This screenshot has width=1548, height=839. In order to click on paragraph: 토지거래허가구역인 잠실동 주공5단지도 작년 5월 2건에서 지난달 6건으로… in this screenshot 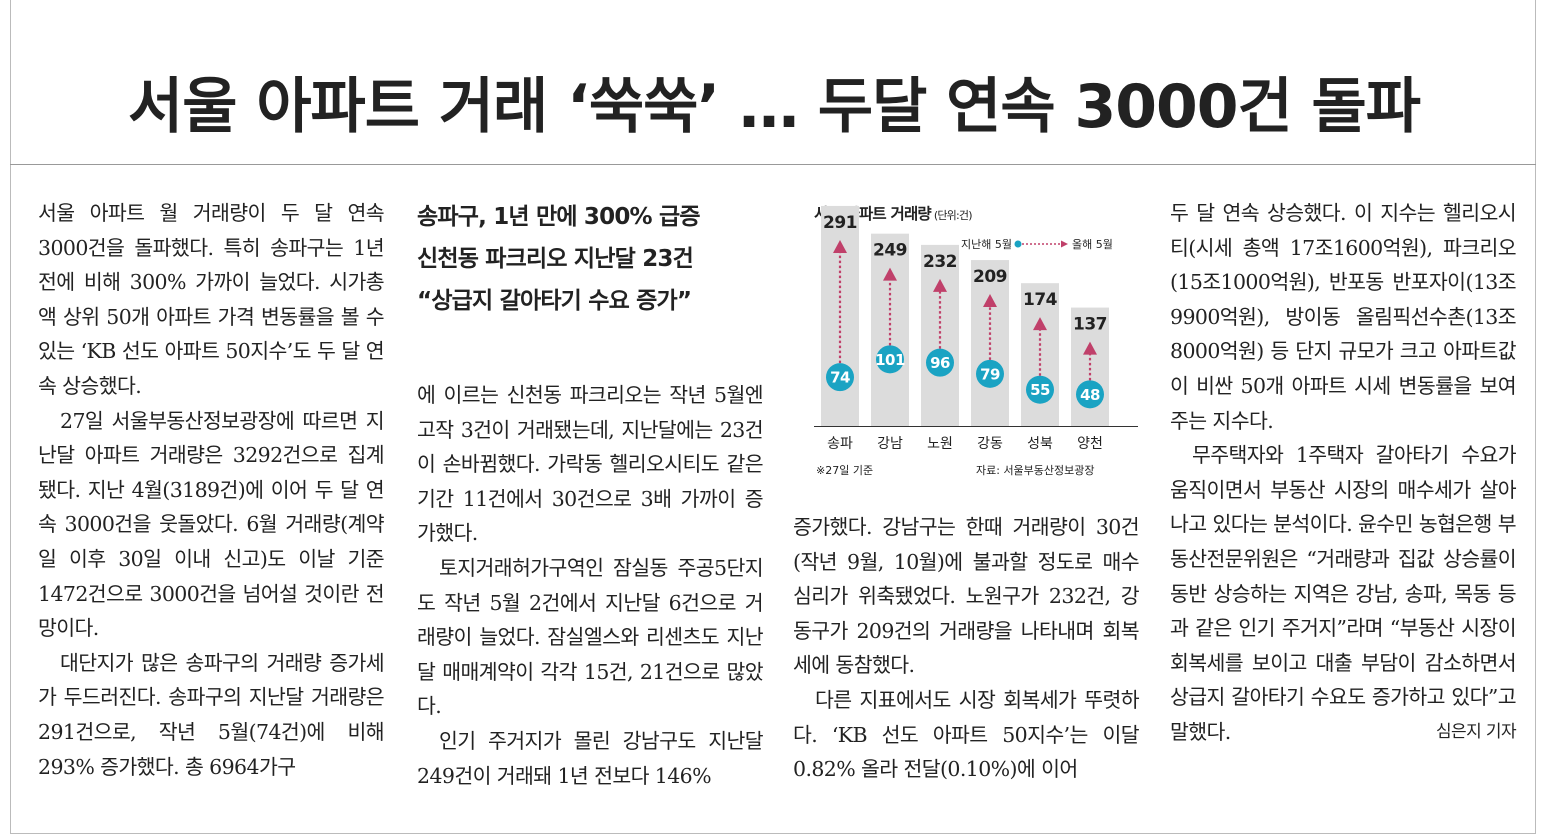, I will do `click(590, 637)`.